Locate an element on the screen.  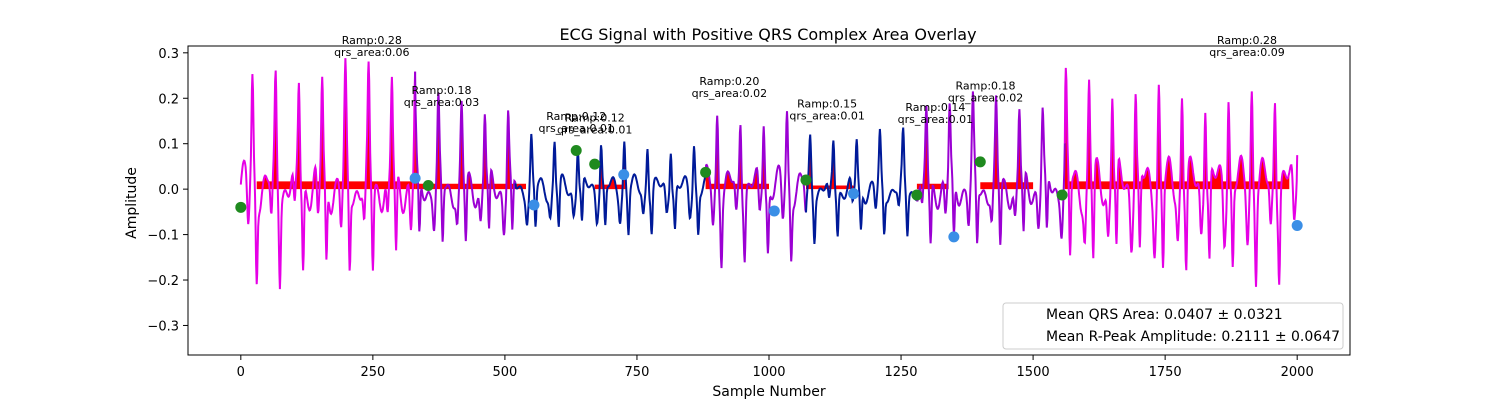
x-tick-label-2: 500 is located at coordinates (504, 372).